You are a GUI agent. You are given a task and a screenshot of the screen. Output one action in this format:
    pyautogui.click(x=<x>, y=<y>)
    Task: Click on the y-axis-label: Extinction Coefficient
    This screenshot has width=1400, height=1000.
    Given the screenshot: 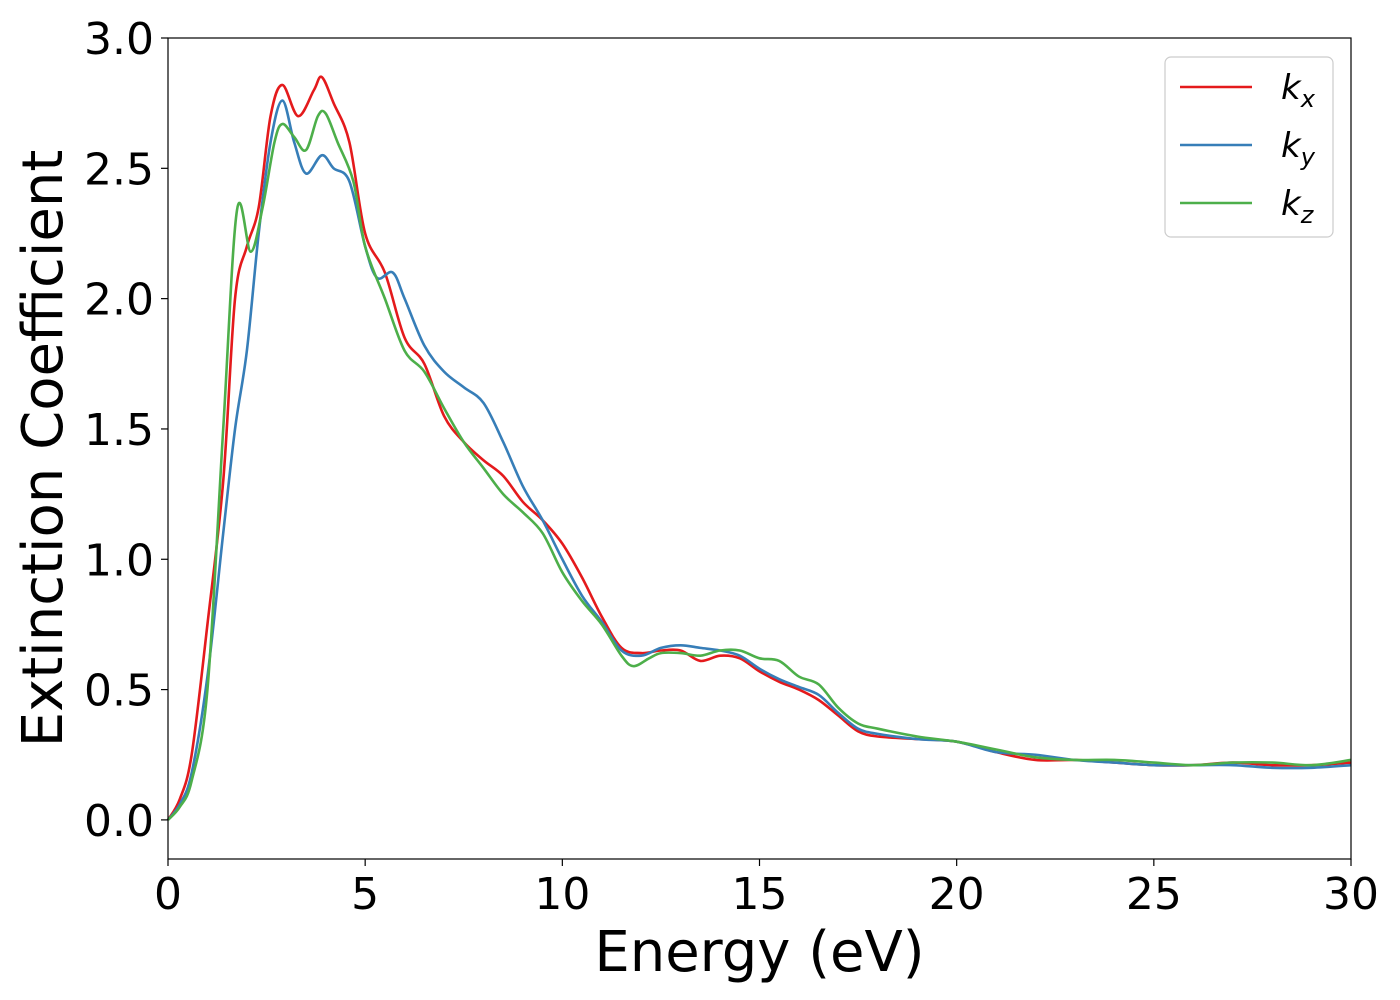 What is the action you would take?
    pyautogui.click(x=43, y=449)
    